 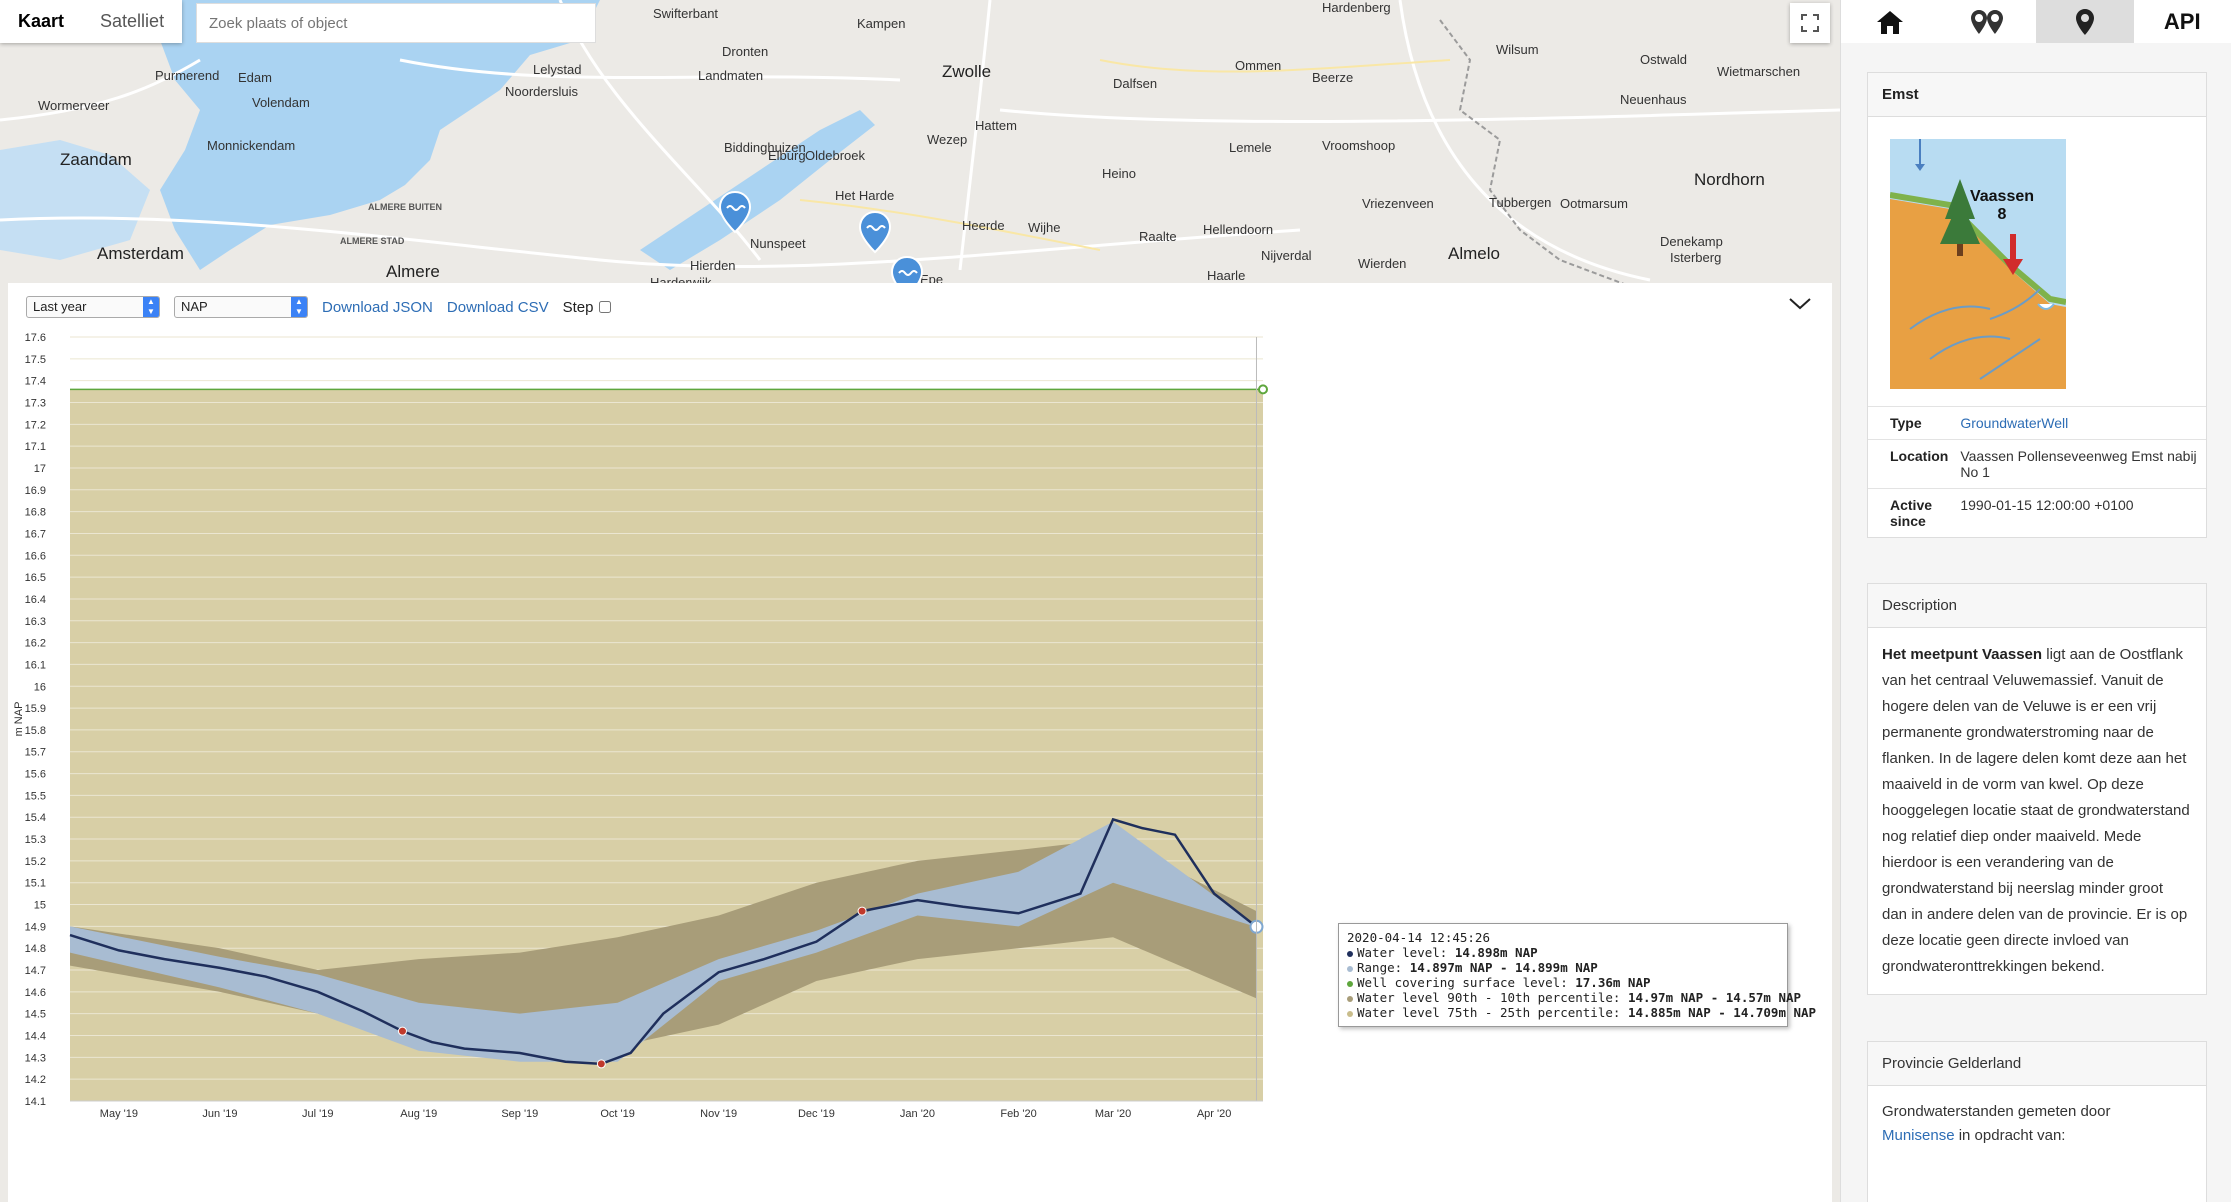 What do you see at coordinates (745, 51) in the screenshot?
I see `map-place-label: Dronten` at bounding box center [745, 51].